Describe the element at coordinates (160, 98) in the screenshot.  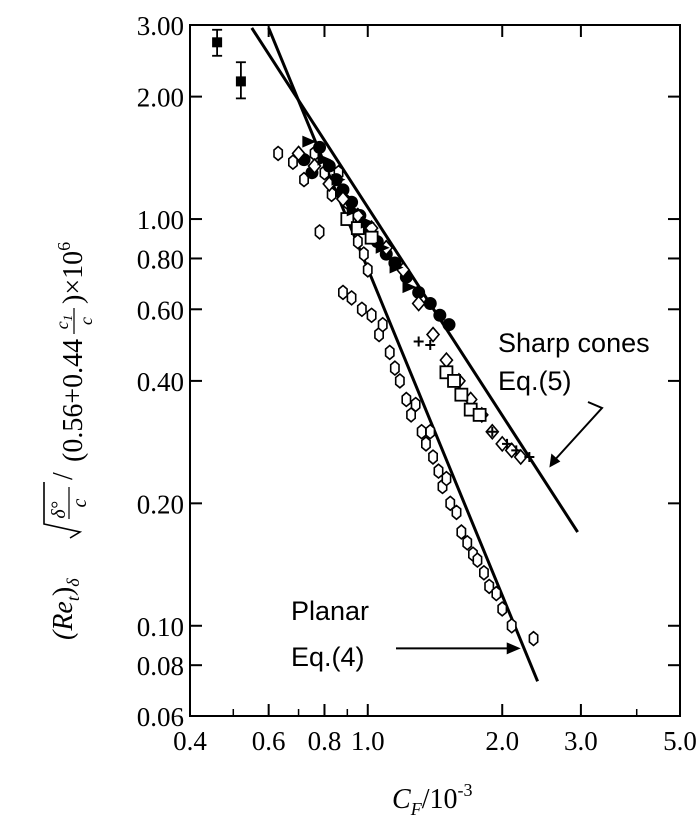
I see `y-tick-label: 2.00` at that location.